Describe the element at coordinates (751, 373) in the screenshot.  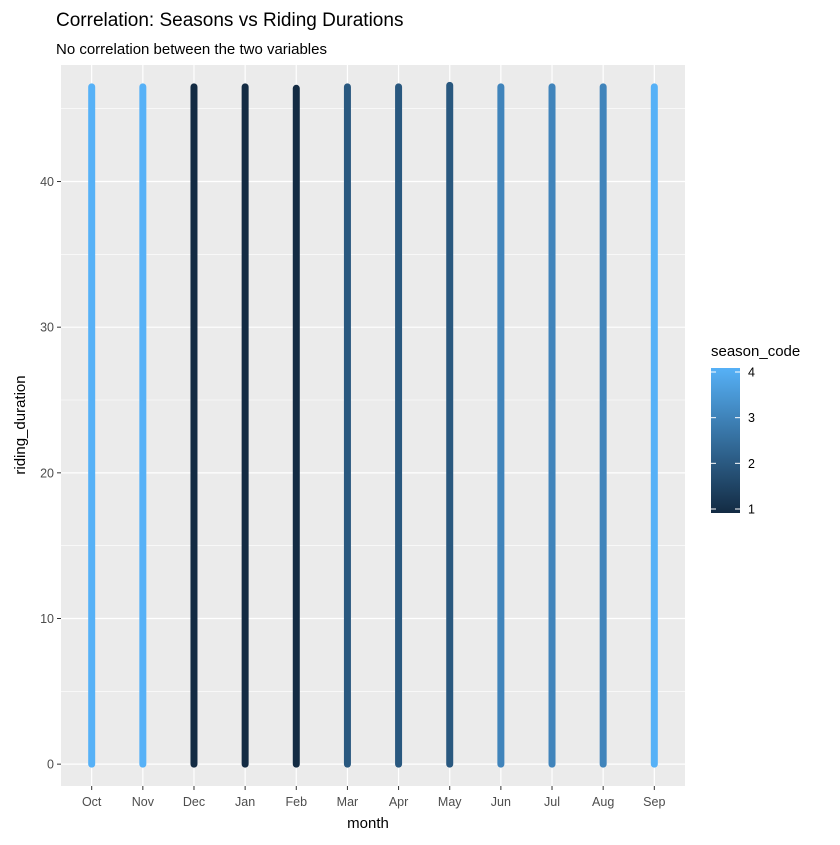
I see `legend-tick-label: 4` at that location.